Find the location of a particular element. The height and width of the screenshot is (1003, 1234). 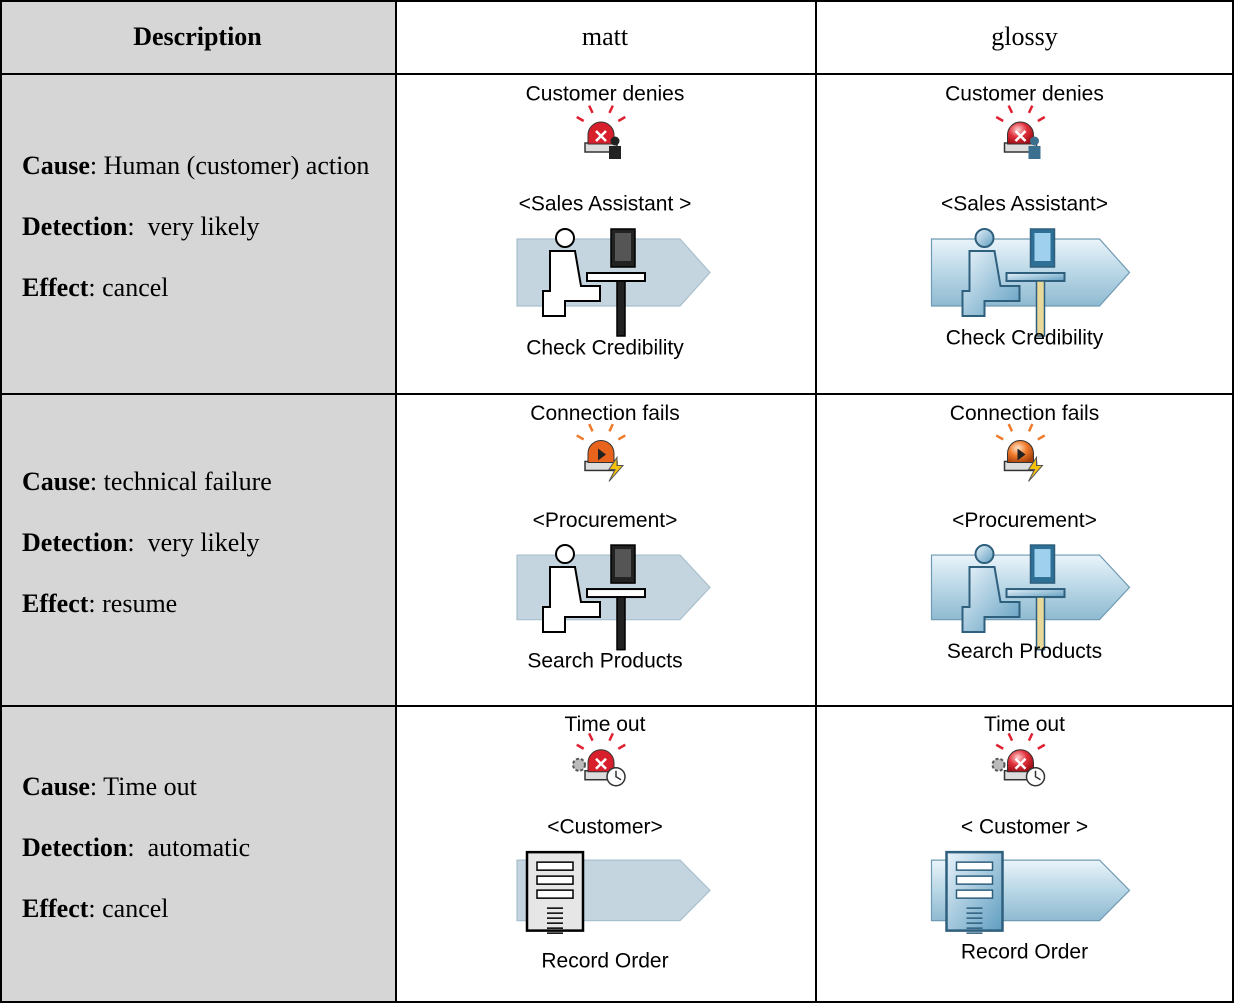

description-line: Effect: cancel is located at coordinates (198, 287).